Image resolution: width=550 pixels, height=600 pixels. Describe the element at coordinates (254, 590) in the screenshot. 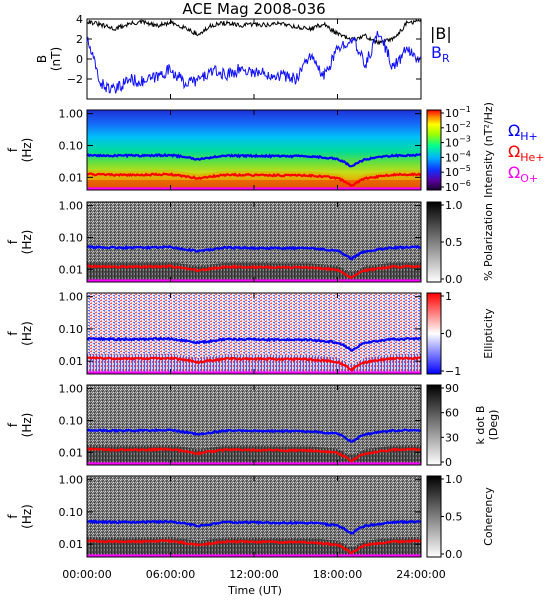

I see `time-axis-label: Time (UT)` at that location.